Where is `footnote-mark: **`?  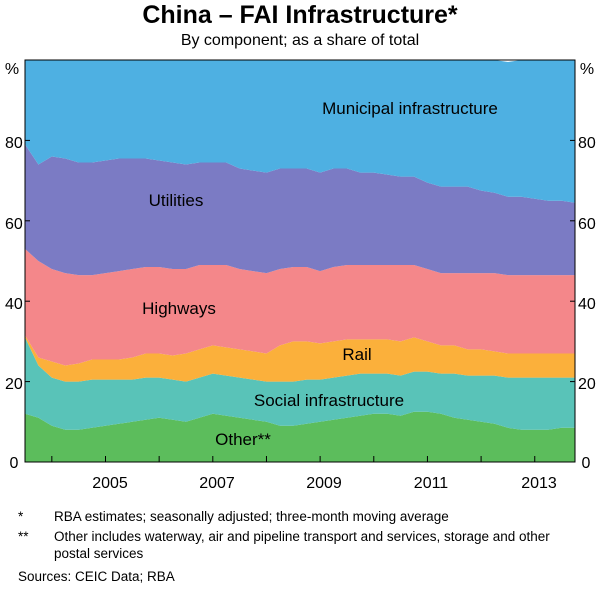 footnote-mark: ** is located at coordinates (23, 536).